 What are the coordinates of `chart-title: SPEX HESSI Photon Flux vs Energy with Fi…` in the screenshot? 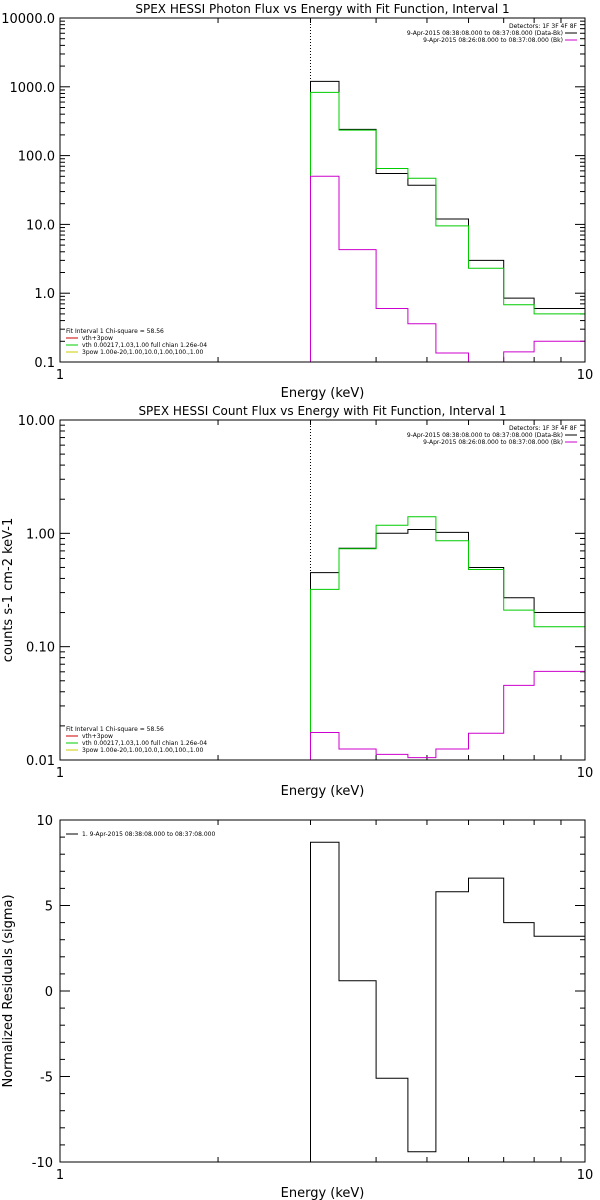 It's located at (322, 9).